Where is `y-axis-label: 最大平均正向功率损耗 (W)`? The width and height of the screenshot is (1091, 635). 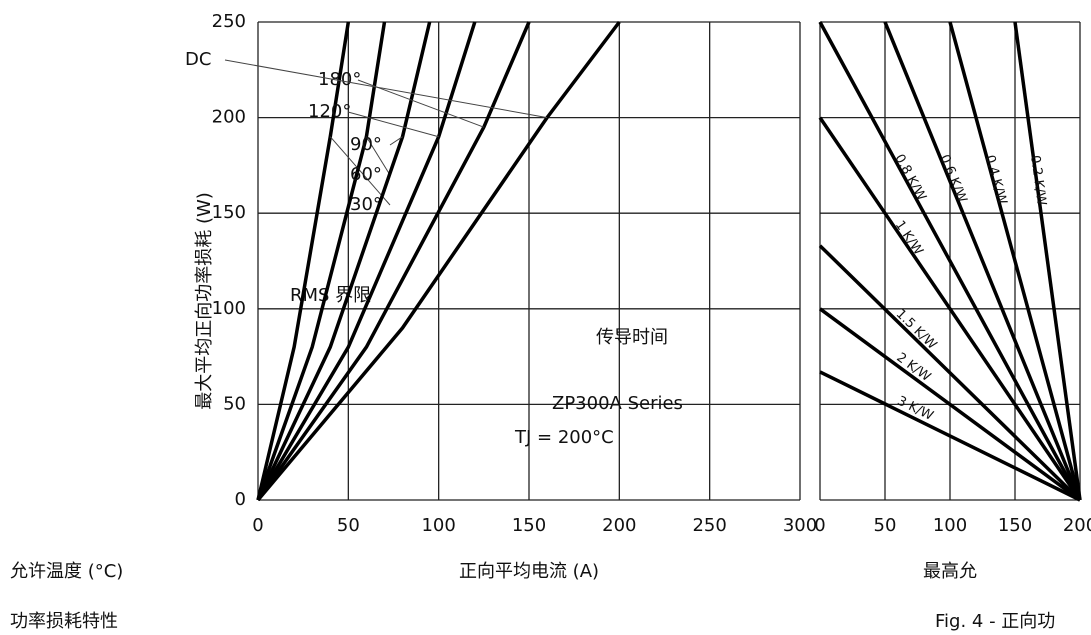 y-axis-label: 最大平均正向功率损耗 (W) is located at coordinates (204, 301).